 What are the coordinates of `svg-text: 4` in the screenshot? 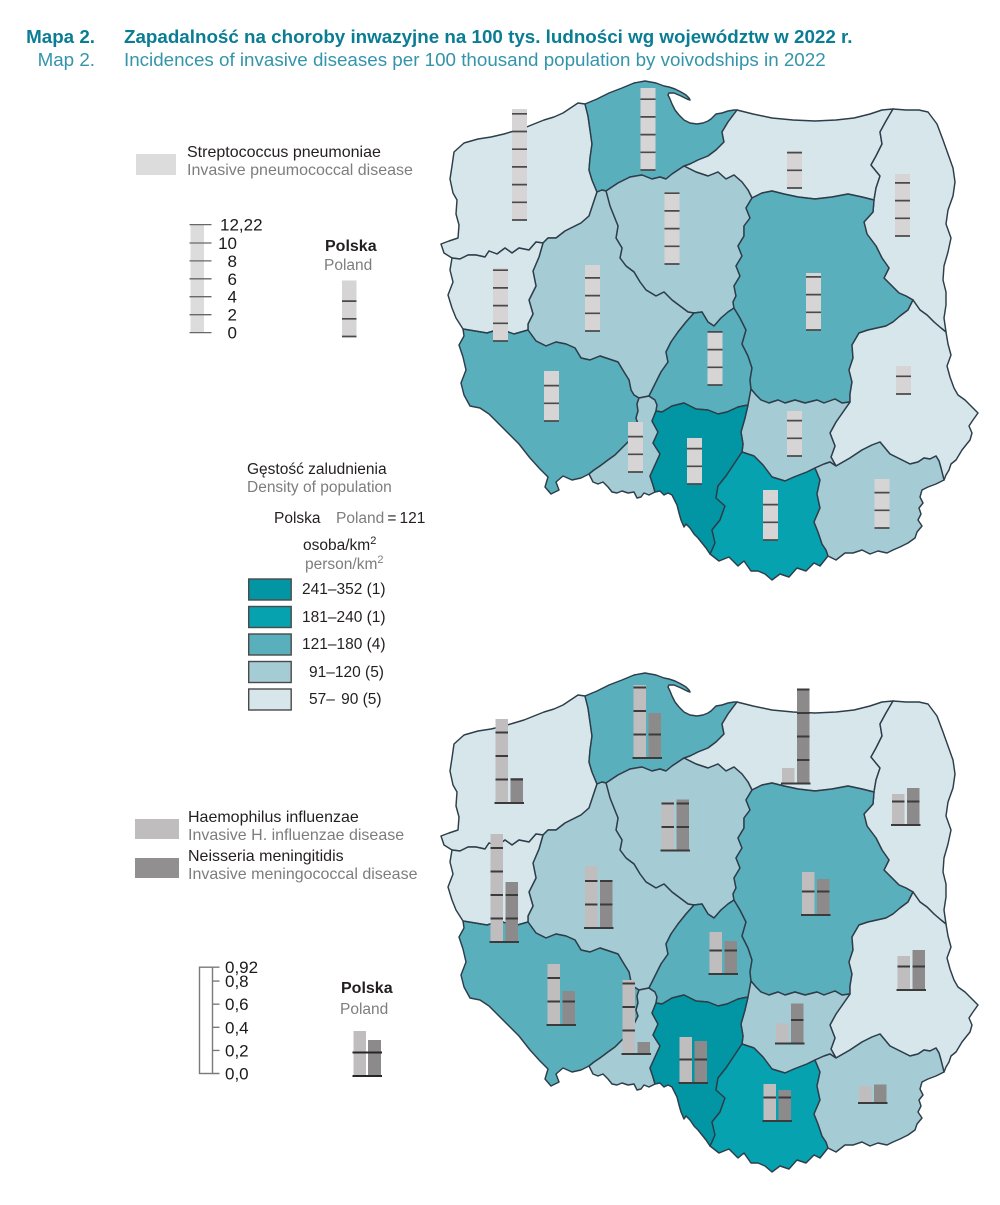 It's located at (232, 297).